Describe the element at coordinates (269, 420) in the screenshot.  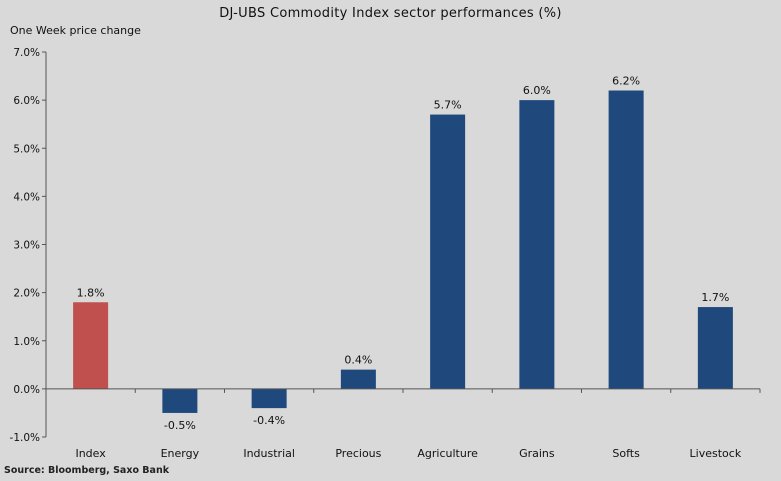
I see `data-label: -0.4%` at that location.